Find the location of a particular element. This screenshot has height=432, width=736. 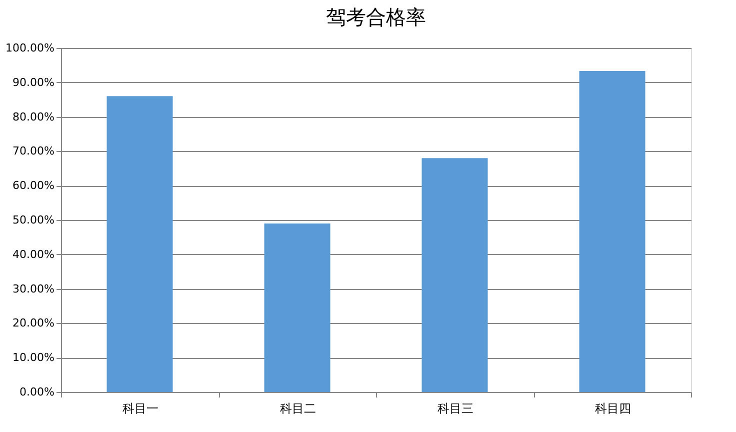

y-tick-label: 100.00% is located at coordinates (30, 48).